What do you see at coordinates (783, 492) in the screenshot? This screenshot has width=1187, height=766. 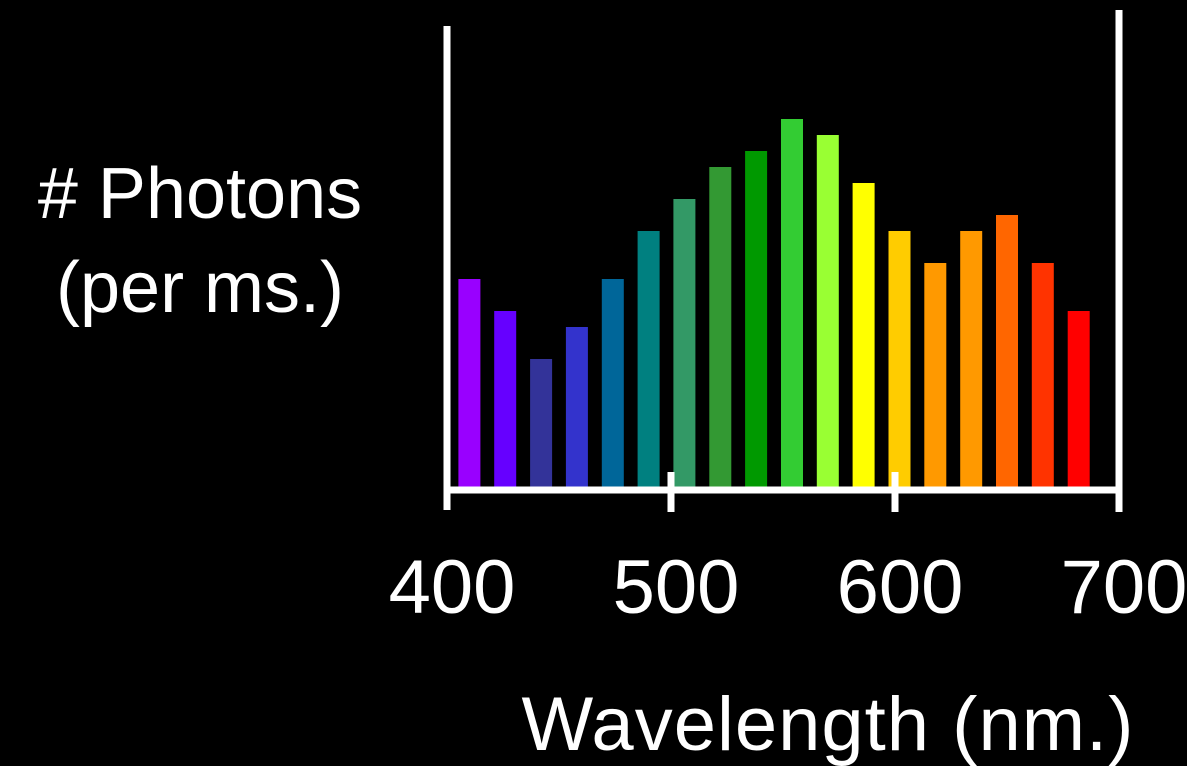 I see `x-axis-ticks` at bounding box center [783, 492].